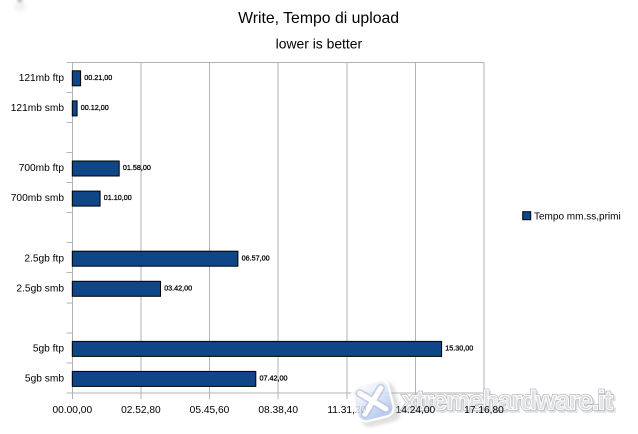 This screenshot has width=638, height=434. What do you see at coordinates (278, 410) in the screenshot?
I see `svg-text: 08.38,40` at bounding box center [278, 410].